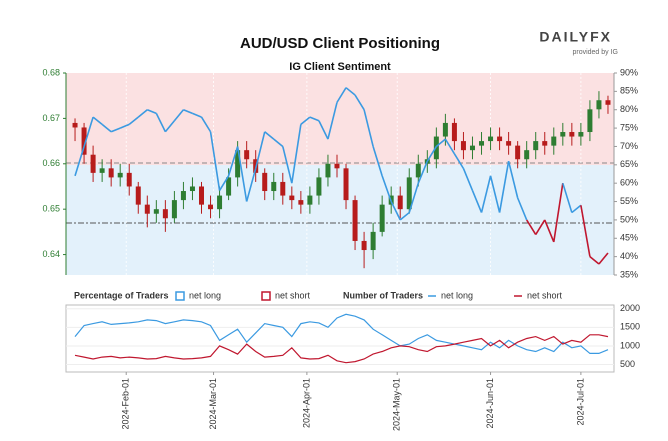  I want to click on y2-tick-label: 50%, so click(629, 219).